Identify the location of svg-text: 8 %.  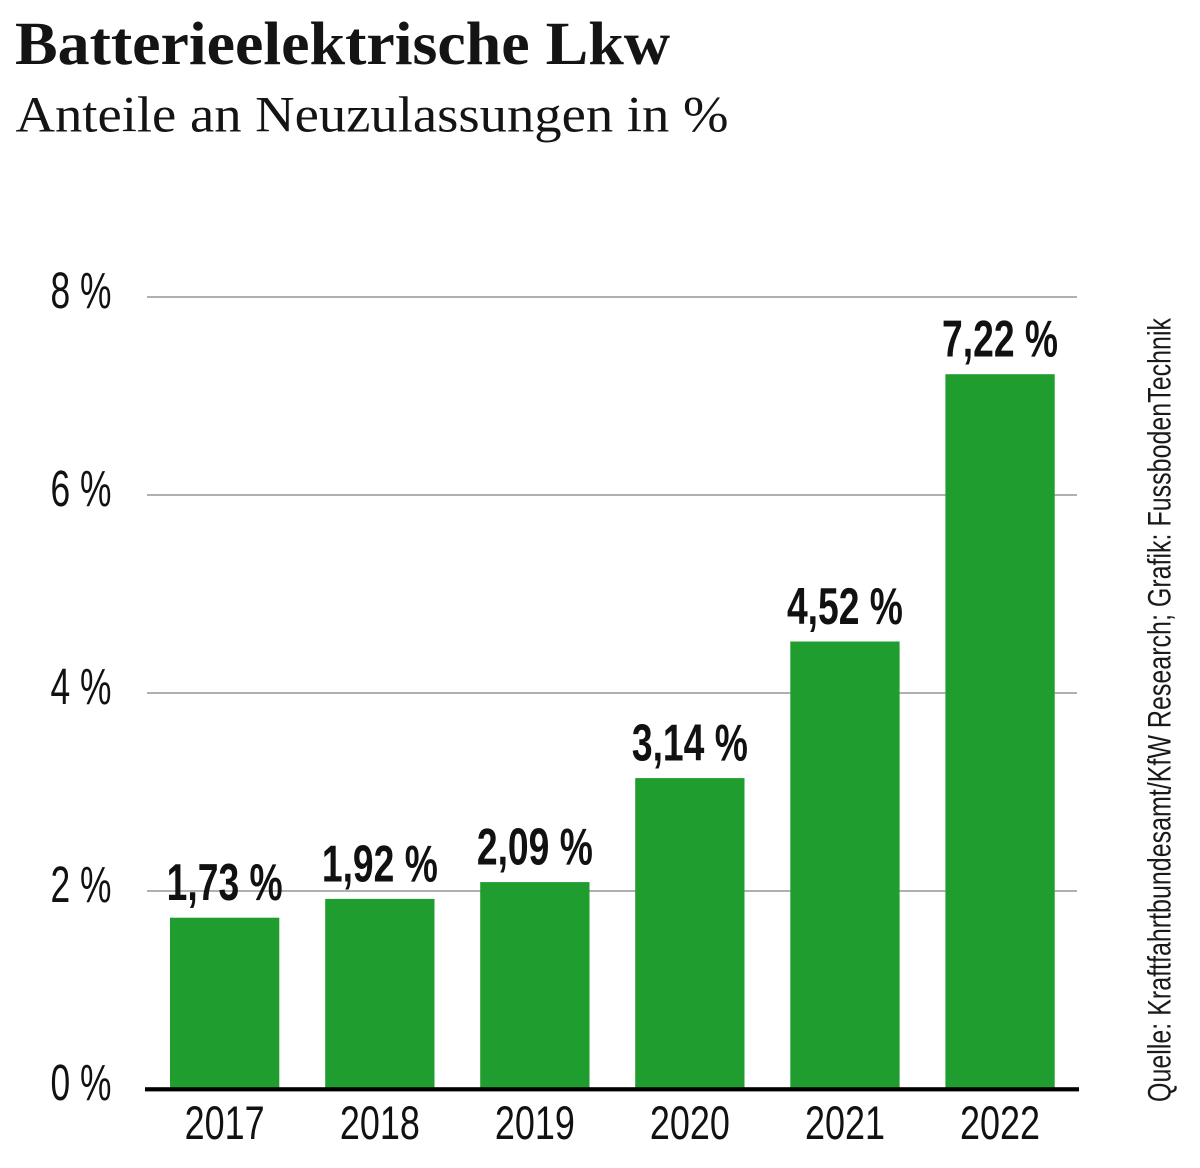
(81, 290).